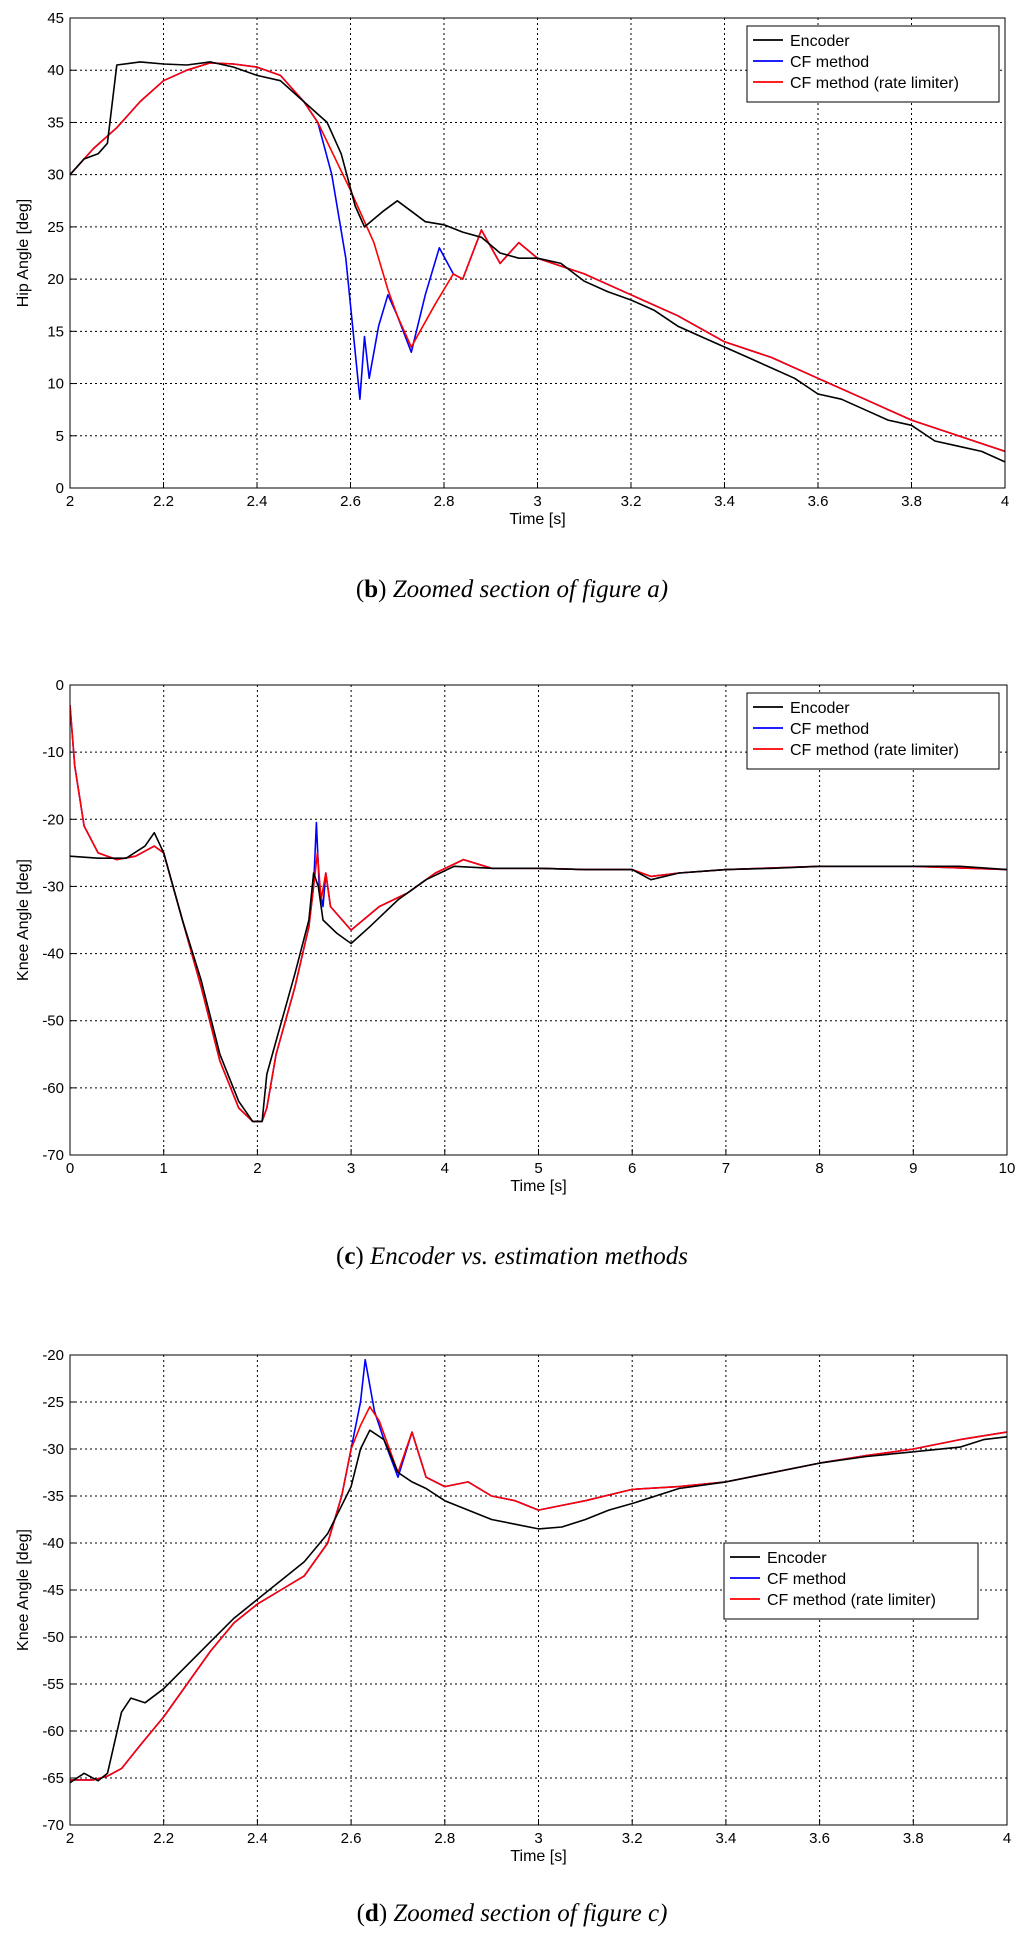 The image size is (1024, 1949). What do you see at coordinates (60, 436) in the screenshot?
I see `y-tick-label: 5` at bounding box center [60, 436].